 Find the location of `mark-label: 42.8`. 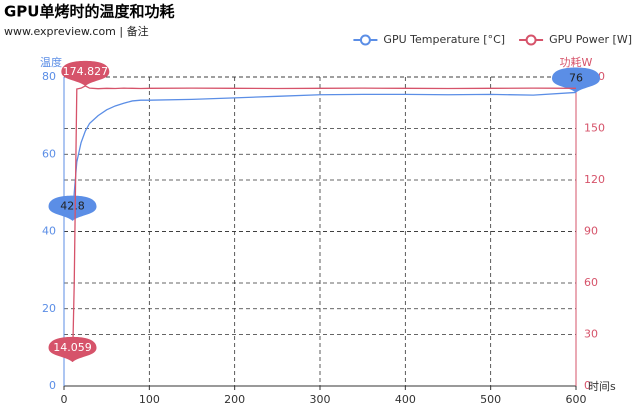

mark-label: 42.8 is located at coordinates (72, 206).